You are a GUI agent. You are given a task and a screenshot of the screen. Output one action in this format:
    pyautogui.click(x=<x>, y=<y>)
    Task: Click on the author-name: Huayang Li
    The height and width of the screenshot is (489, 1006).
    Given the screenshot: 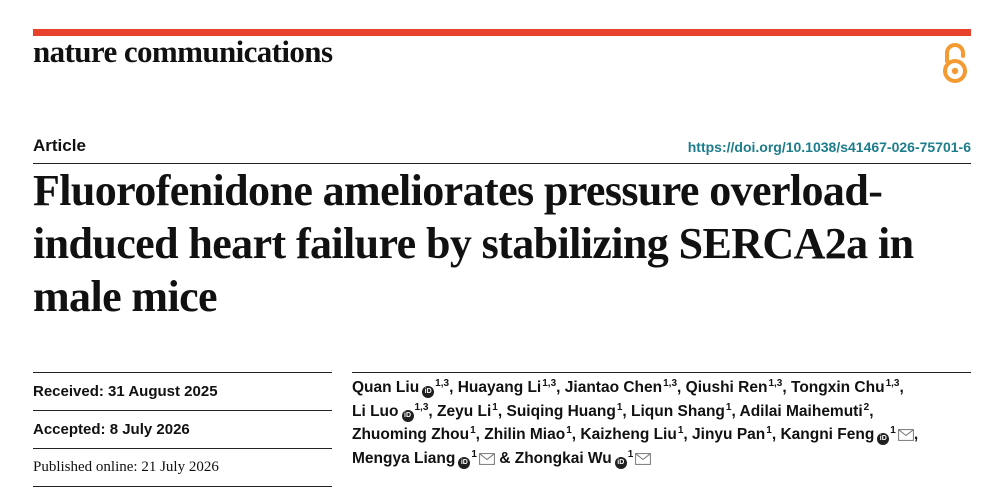 What is the action you would take?
    pyautogui.click(x=499, y=387)
    